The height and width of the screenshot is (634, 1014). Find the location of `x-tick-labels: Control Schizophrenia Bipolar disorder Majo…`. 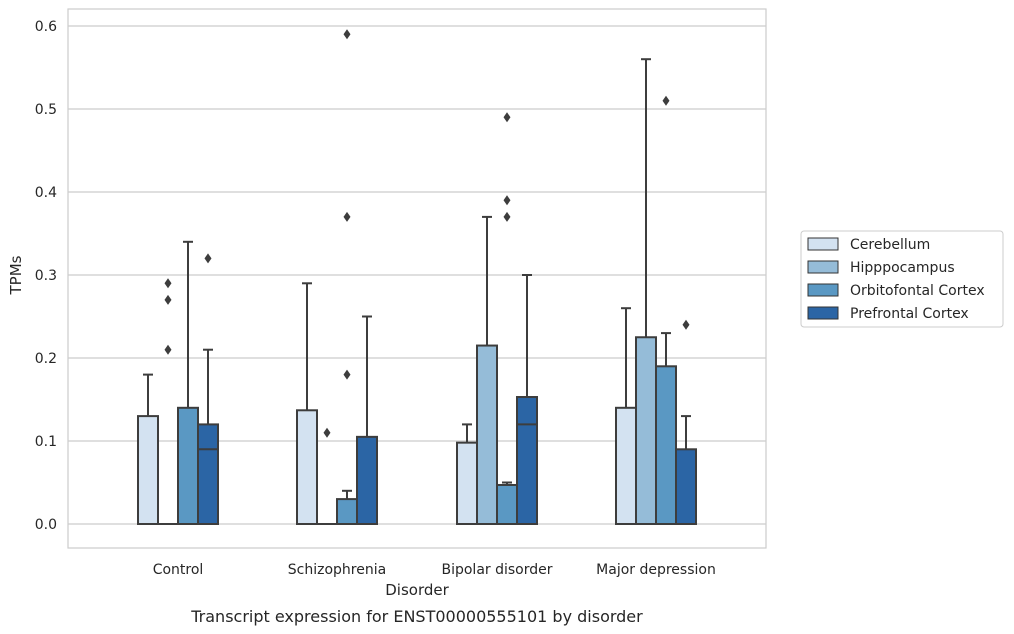

x-tick-labels: Control Schizophrenia Bipolar disorder Majo… is located at coordinates (434, 570).